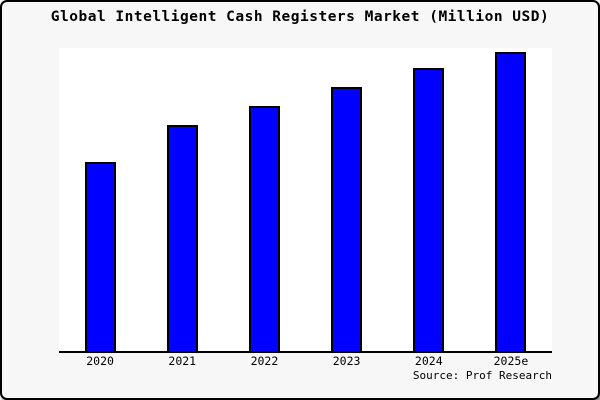  I want to click on bar-slot-2020, so click(100, 199).